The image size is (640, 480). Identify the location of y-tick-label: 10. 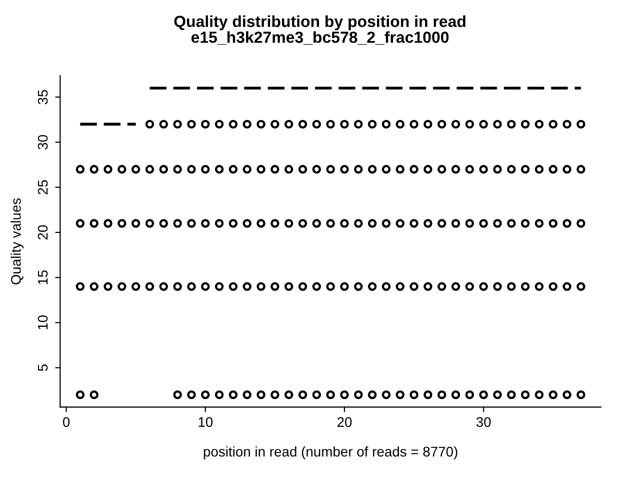
(43, 322).